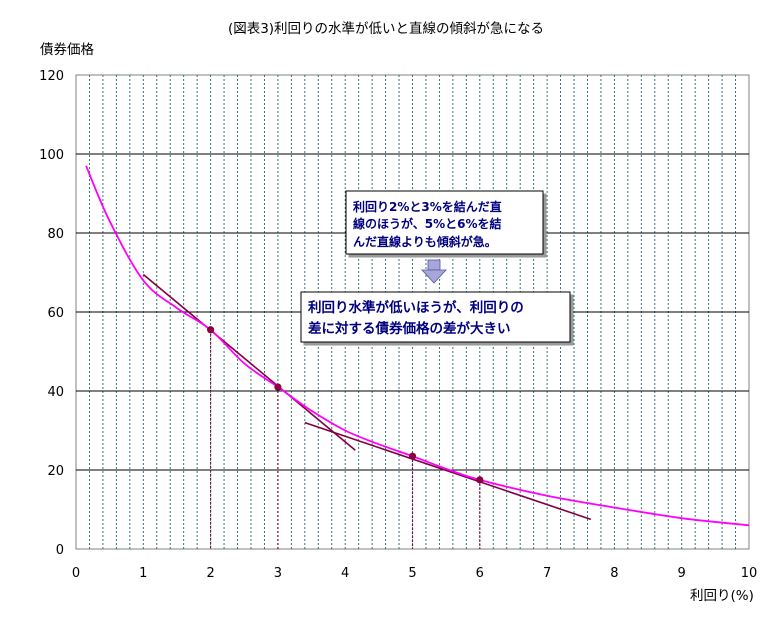 The width and height of the screenshot is (773, 625). I want to click on y-tick-label: 120, so click(51, 76).